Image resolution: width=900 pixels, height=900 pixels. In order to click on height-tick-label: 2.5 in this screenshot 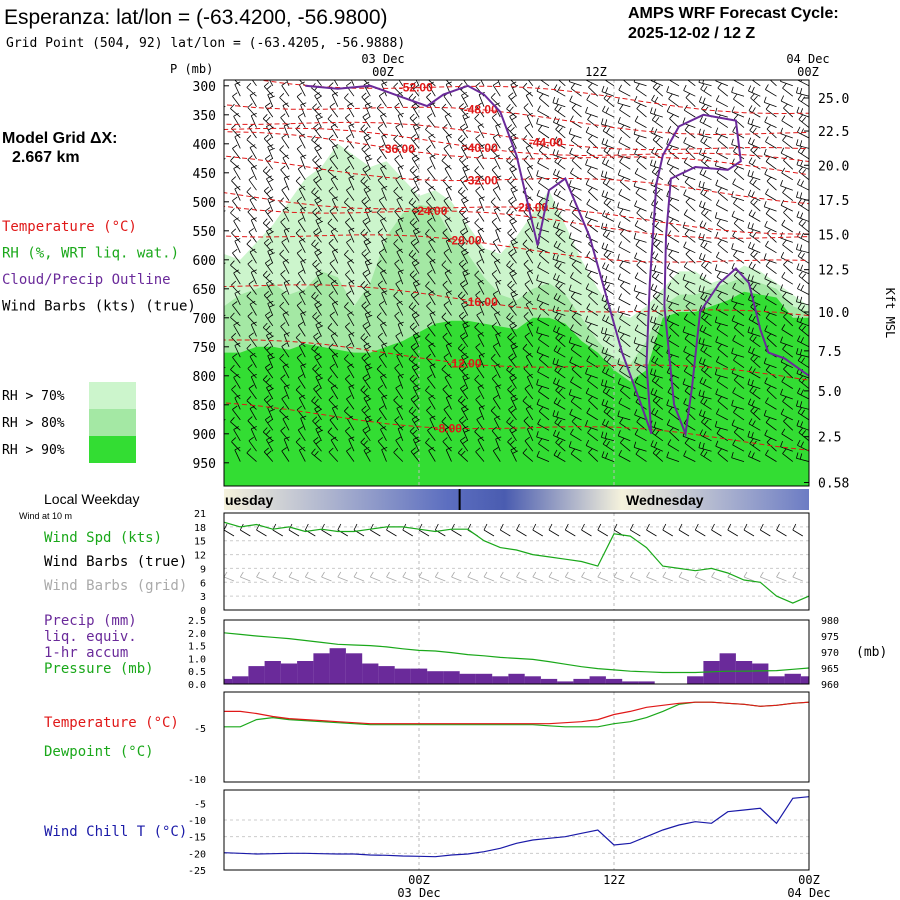, I will do `click(829, 438)`.